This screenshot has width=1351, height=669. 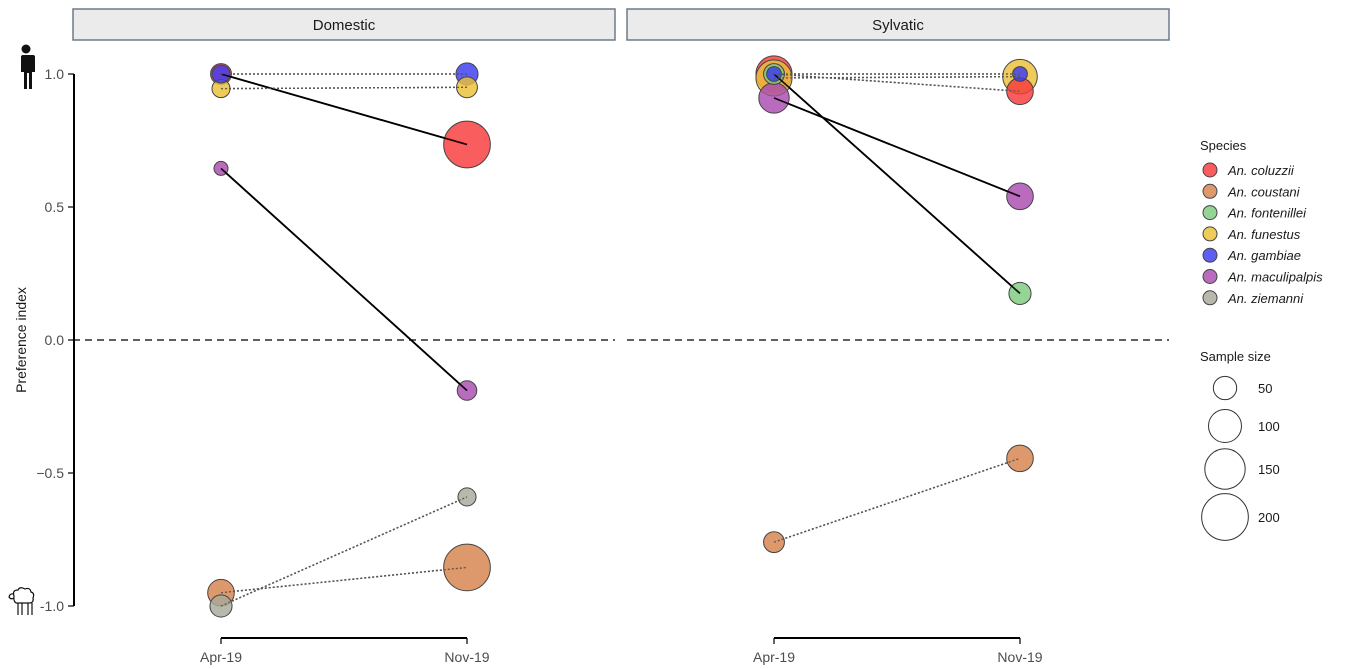 I want to click on strip-domestic, so click(x=344, y=24).